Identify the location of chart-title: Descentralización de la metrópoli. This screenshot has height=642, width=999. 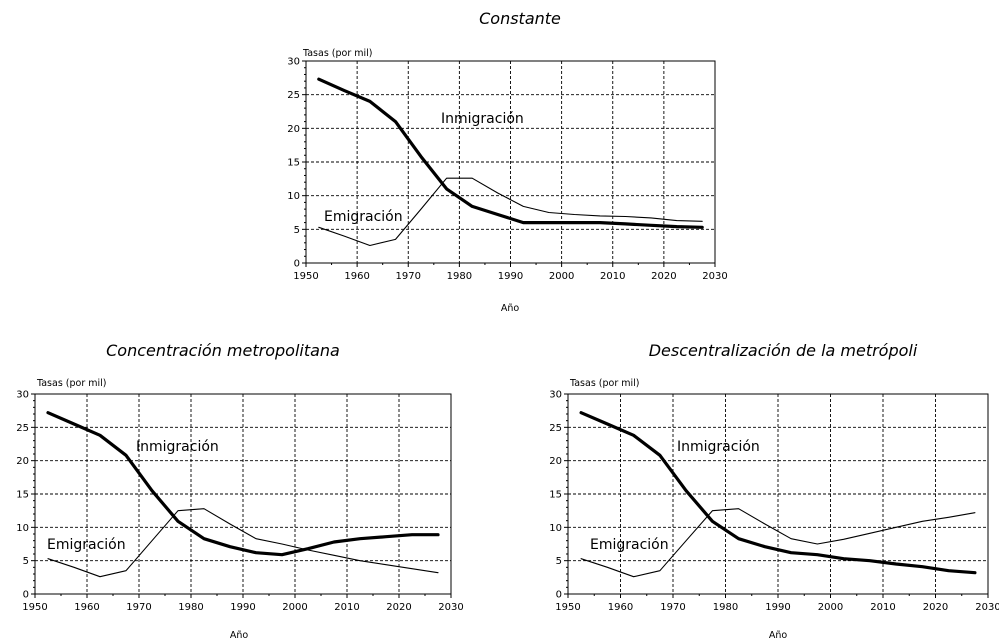
(783, 350).